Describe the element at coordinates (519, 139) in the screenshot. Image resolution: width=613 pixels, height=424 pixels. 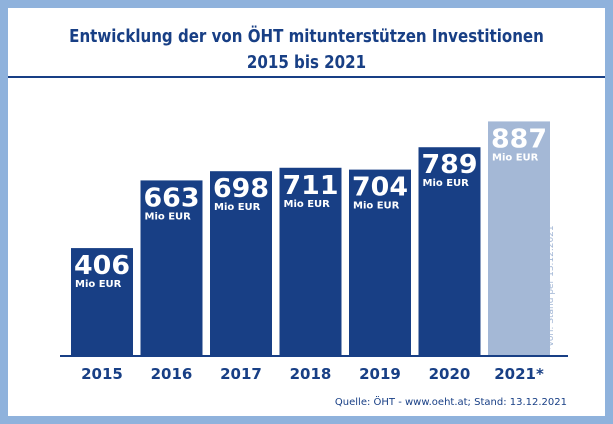
I see `bar-value-label: 887` at that location.